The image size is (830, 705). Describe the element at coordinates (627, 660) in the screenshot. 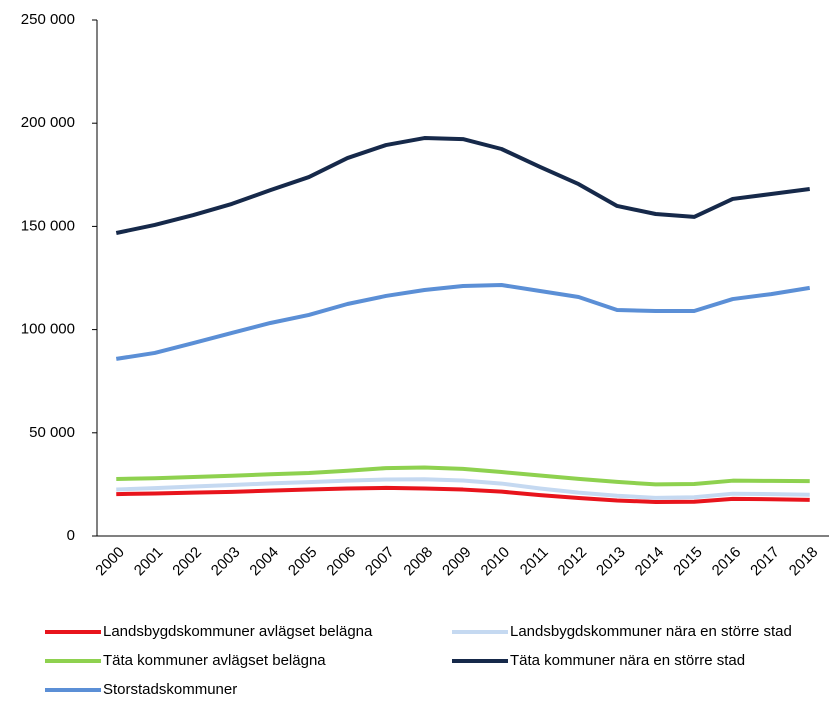

I see `legend-label: Täta kommuner nära en större stad` at that location.